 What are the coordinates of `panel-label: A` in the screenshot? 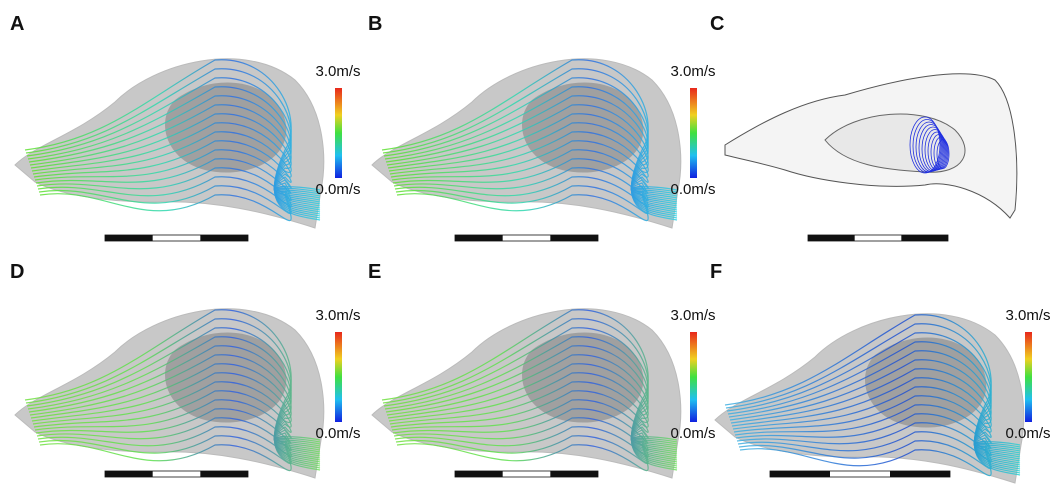 It's located at (17, 24).